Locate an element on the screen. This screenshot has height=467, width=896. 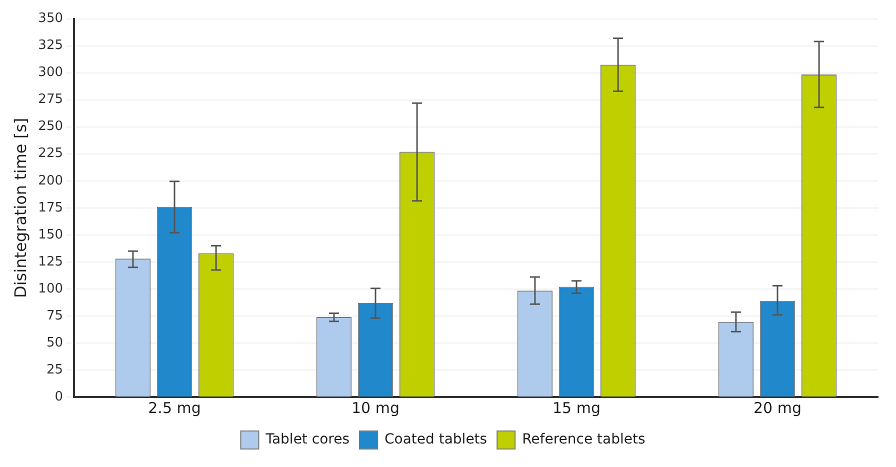
y-tick-label: 0 is located at coordinates (59, 396).